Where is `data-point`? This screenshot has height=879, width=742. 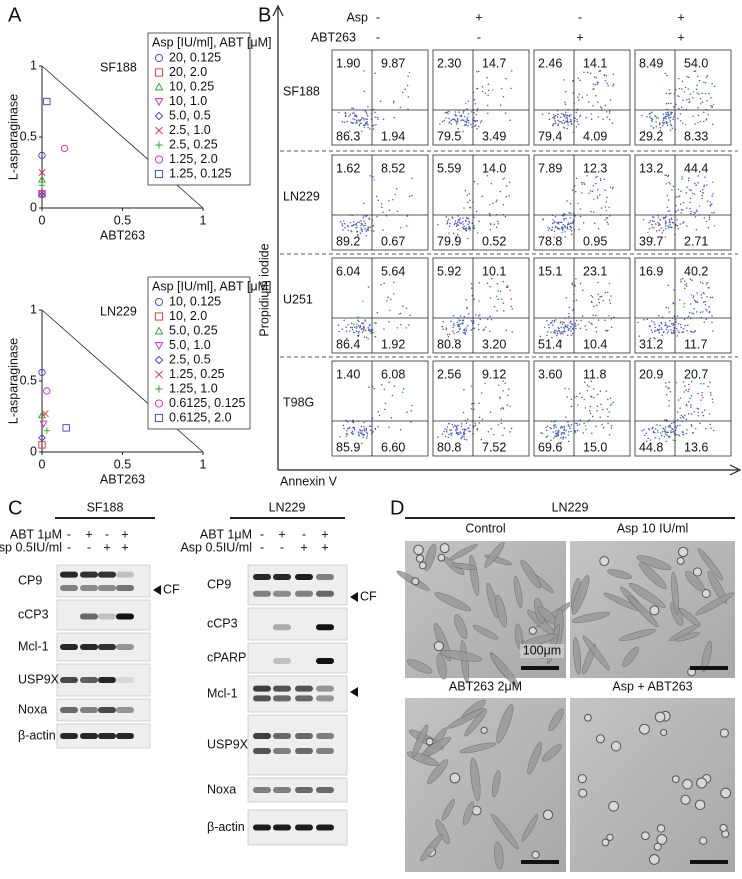
data-point is located at coordinates (66, 428).